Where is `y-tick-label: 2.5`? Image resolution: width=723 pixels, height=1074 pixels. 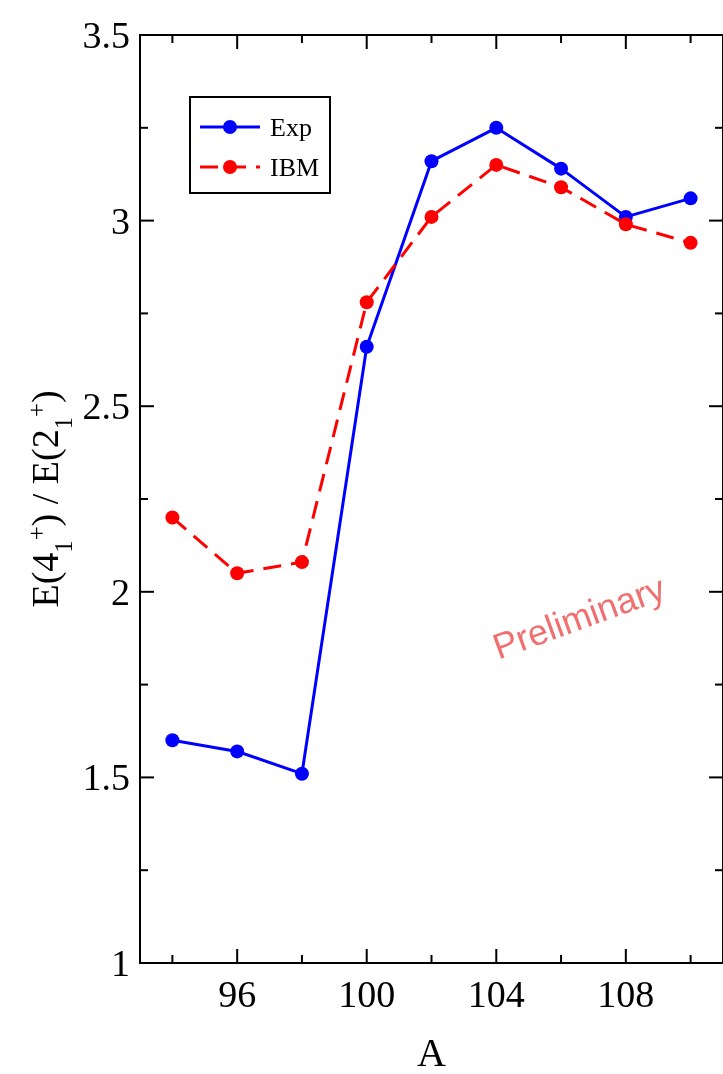 y-tick-label: 2.5 is located at coordinates (106, 406).